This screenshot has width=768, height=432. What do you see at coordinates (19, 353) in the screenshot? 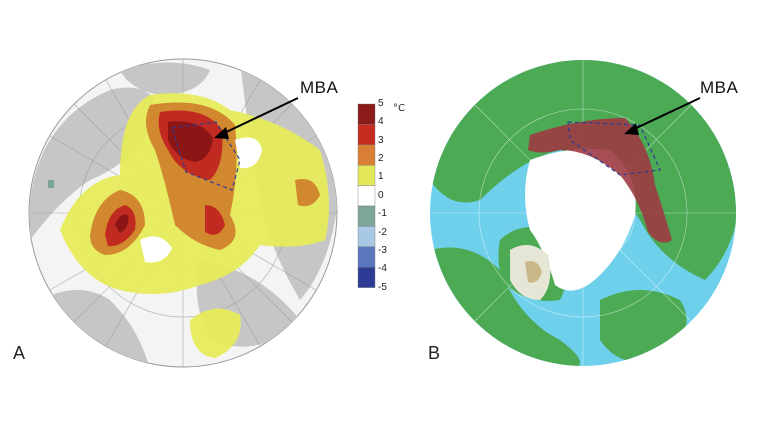
I see `panel-letter-a: A` at bounding box center [19, 353].